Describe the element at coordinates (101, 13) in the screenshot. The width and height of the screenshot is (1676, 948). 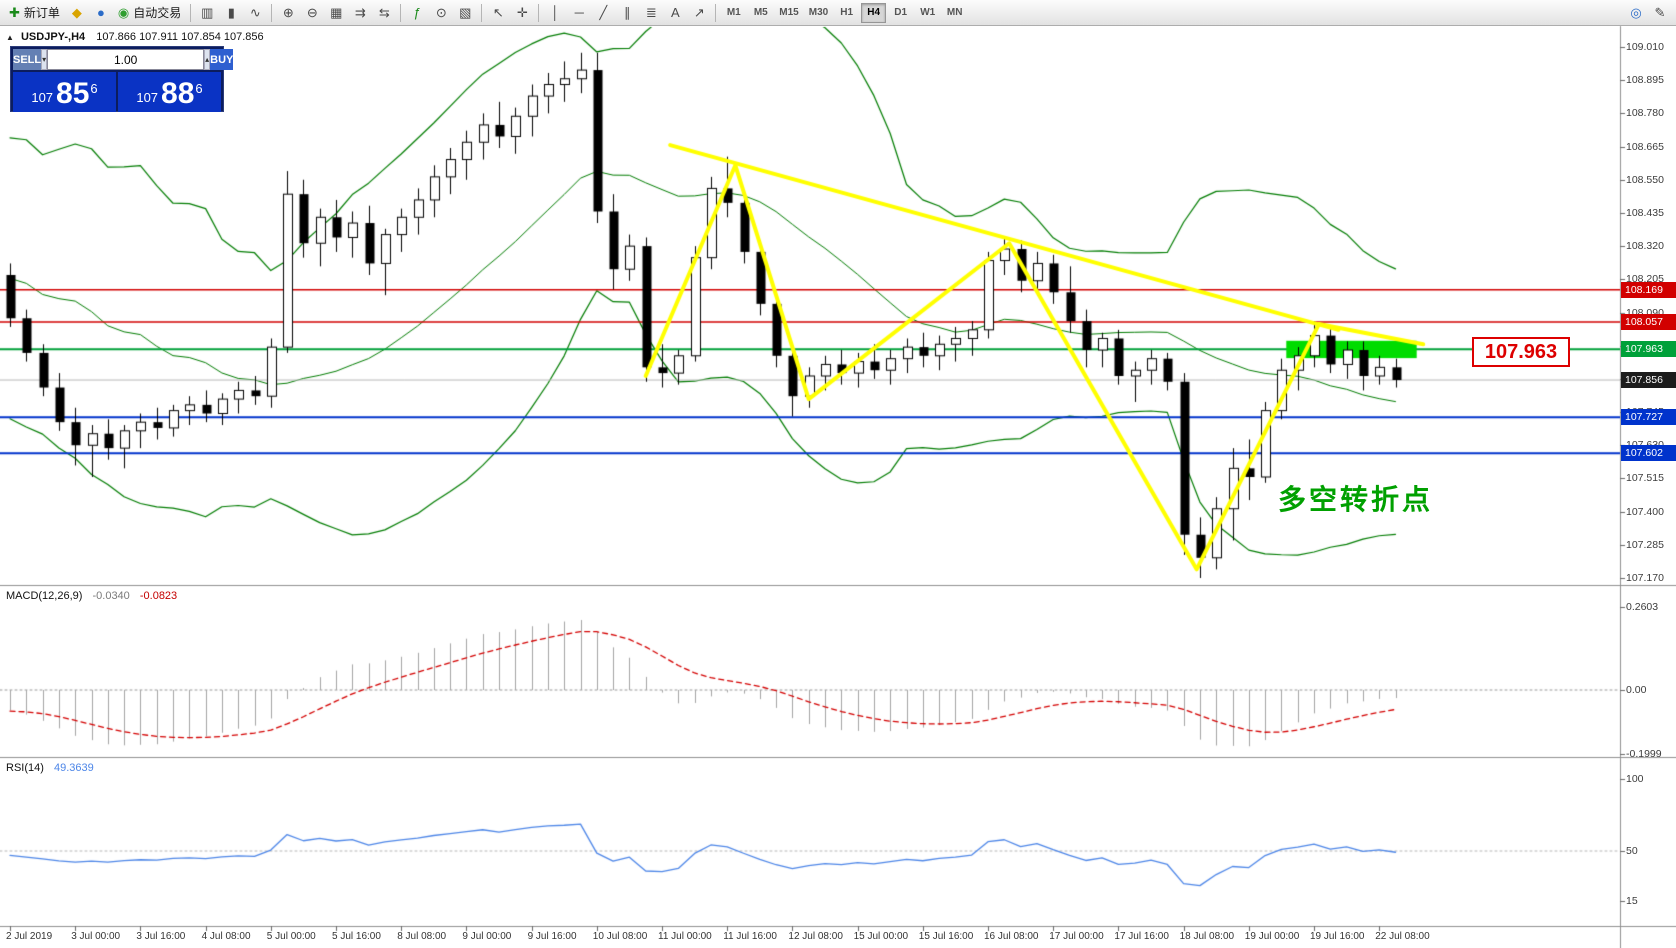
I see `data-window-button: ●` at that location.